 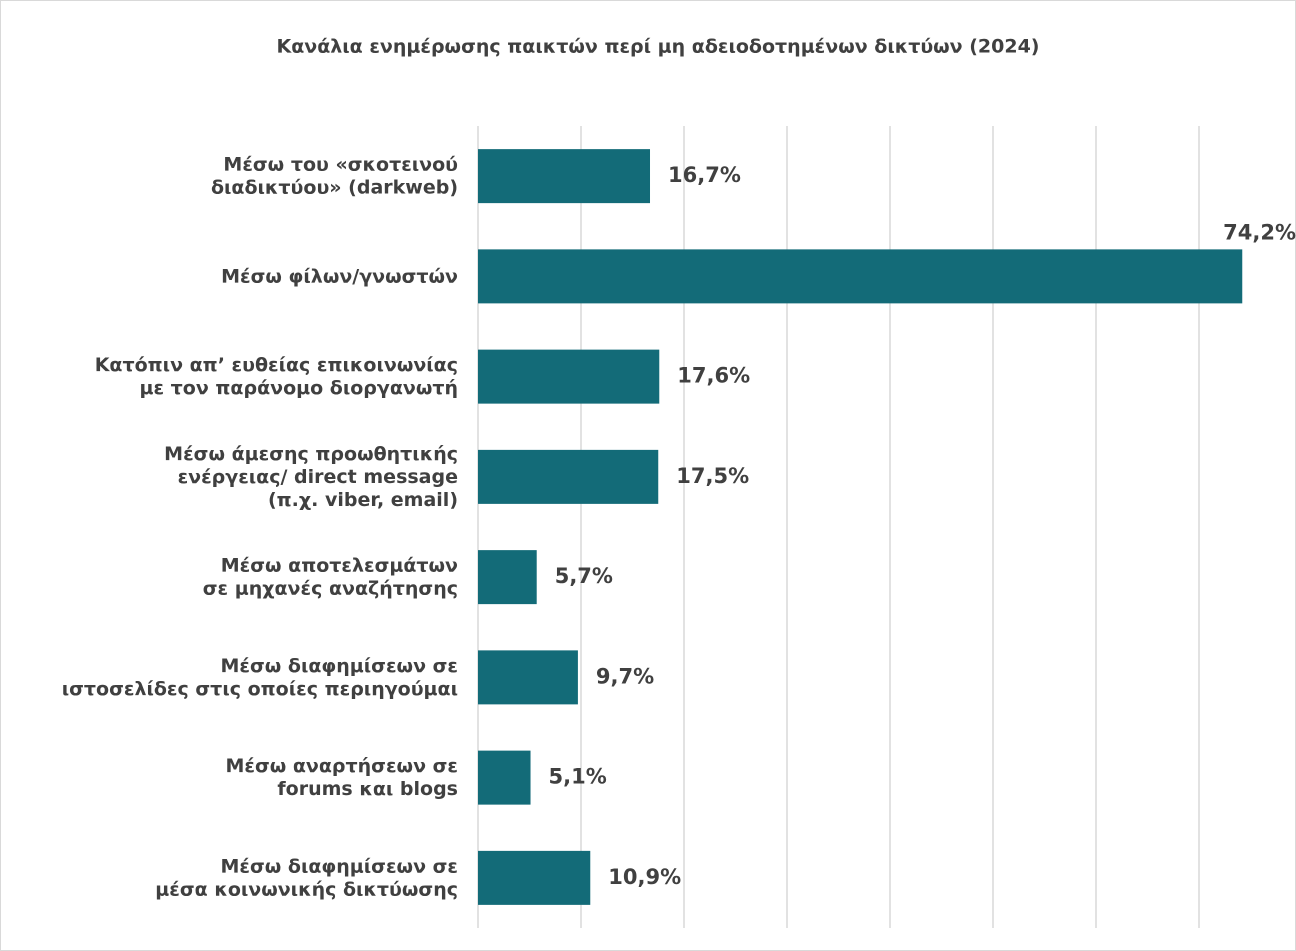 I want to click on data-label: 17,5%, so click(x=712, y=476).